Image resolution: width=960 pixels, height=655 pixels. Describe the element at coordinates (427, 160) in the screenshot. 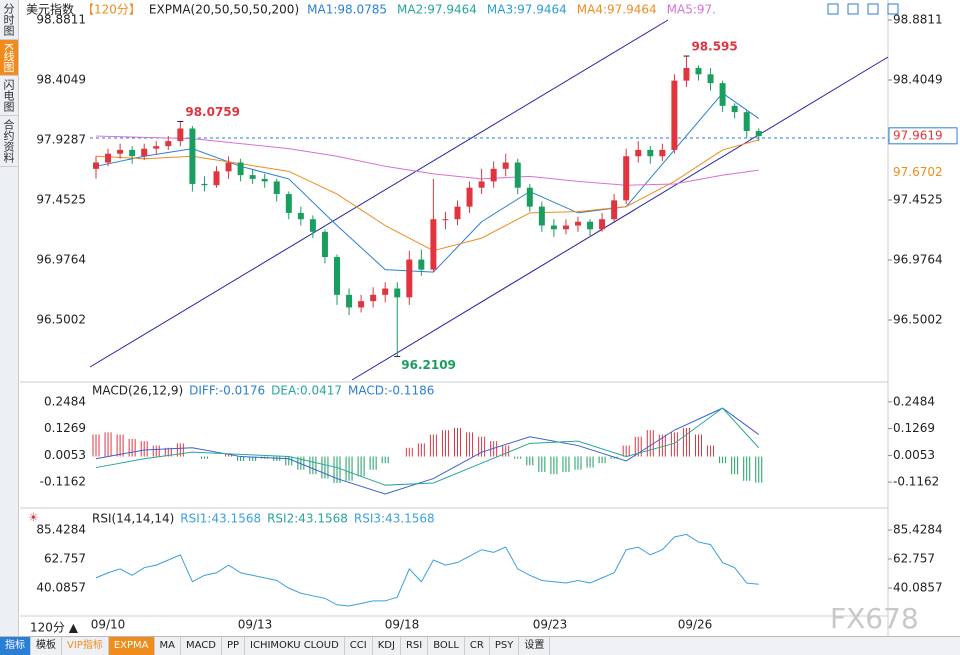

I see `ma-line` at that location.